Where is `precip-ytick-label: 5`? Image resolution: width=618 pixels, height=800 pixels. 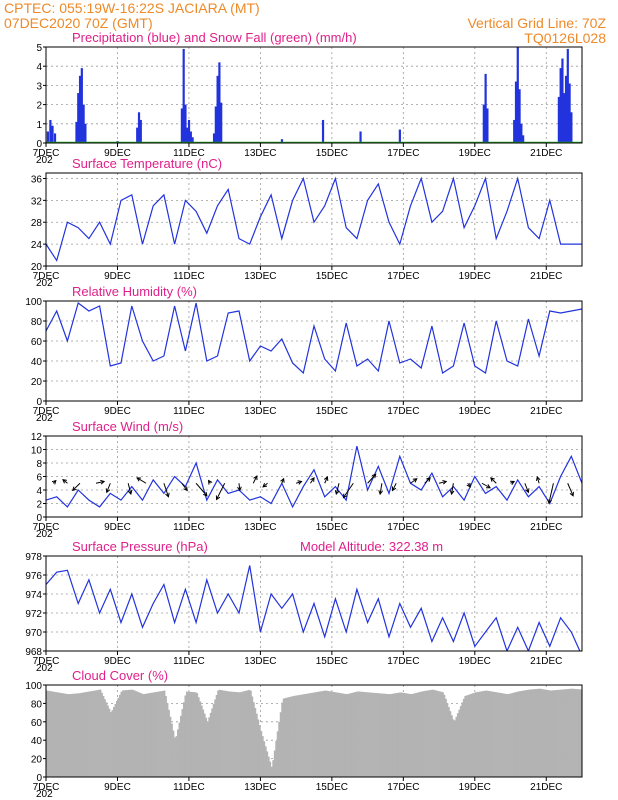
precip-ytick-label: 5 is located at coordinates (39, 48).